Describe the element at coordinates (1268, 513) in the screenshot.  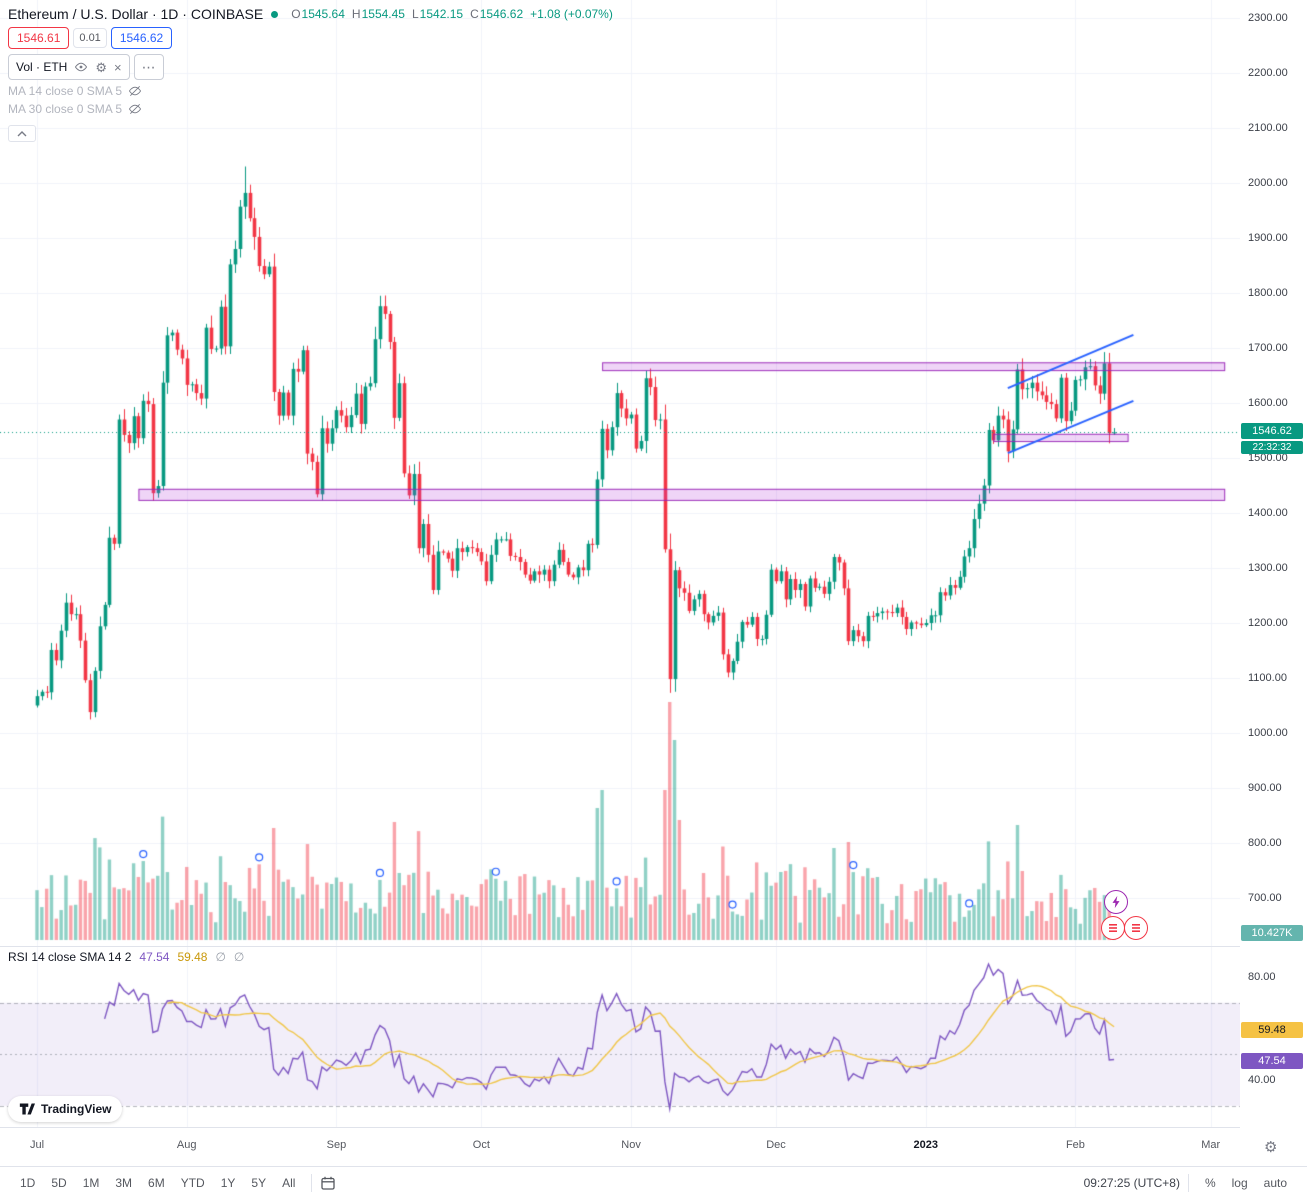
I see `price-tick-label: 1400.00` at that location.